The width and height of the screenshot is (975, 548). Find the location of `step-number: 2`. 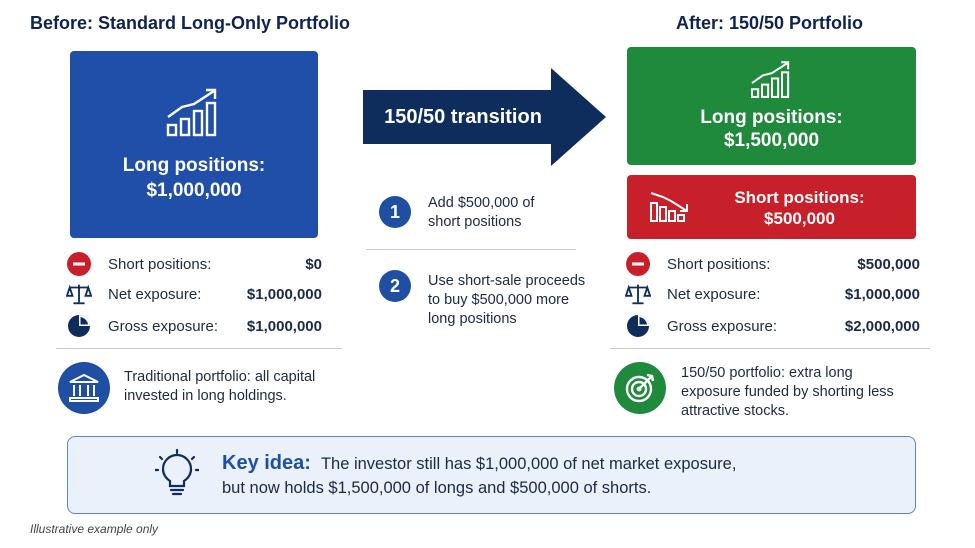

step-number: 2 is located at coordinates (395, 286).